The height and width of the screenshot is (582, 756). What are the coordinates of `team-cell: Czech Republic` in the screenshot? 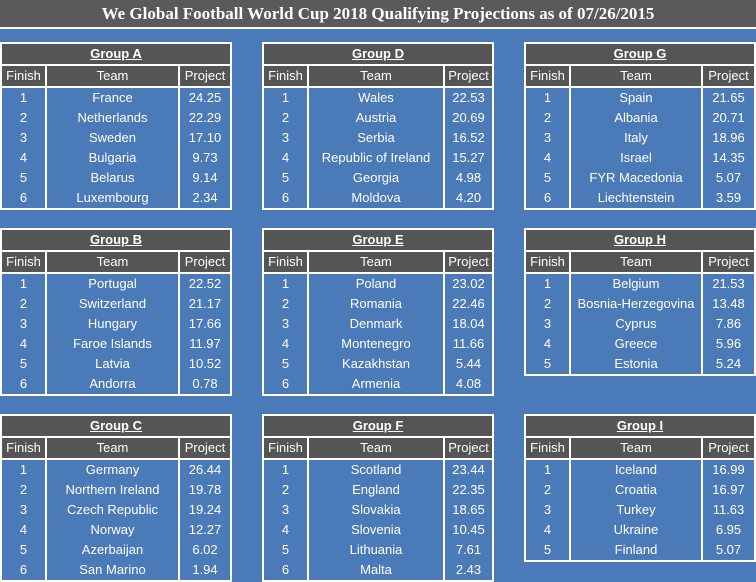 It's located at (112, 510).